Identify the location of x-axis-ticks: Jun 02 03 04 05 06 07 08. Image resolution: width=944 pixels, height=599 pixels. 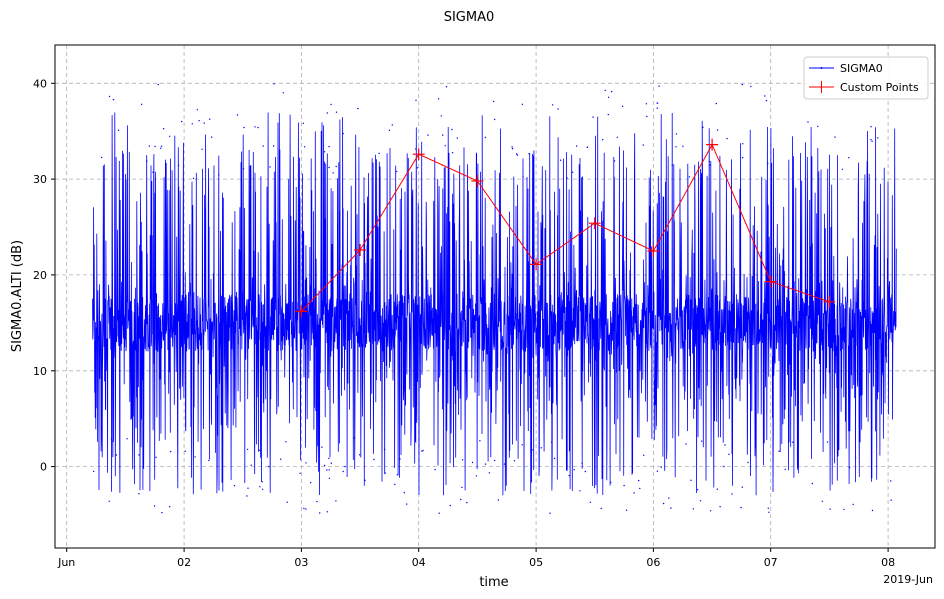
(476, 558).